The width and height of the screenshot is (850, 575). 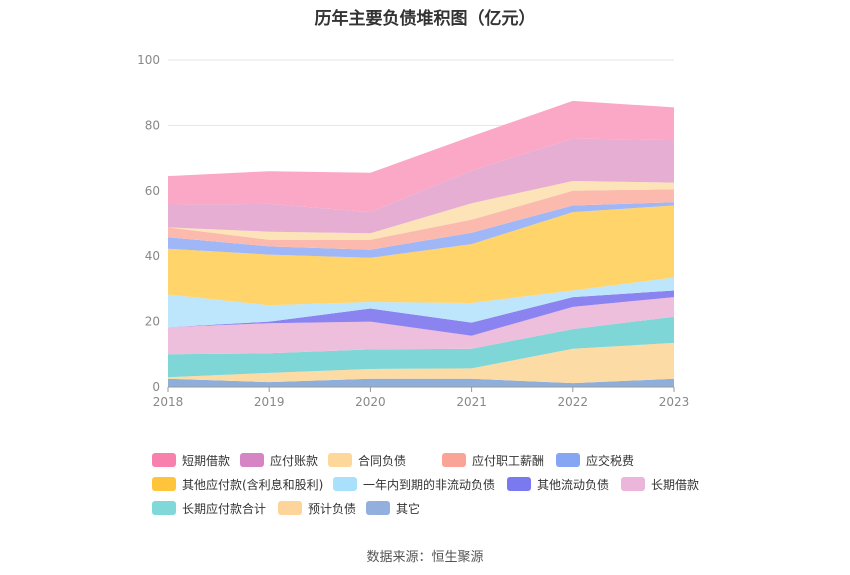 I want to click on area-series-1: 预计负债, so click(x=421, y=363).